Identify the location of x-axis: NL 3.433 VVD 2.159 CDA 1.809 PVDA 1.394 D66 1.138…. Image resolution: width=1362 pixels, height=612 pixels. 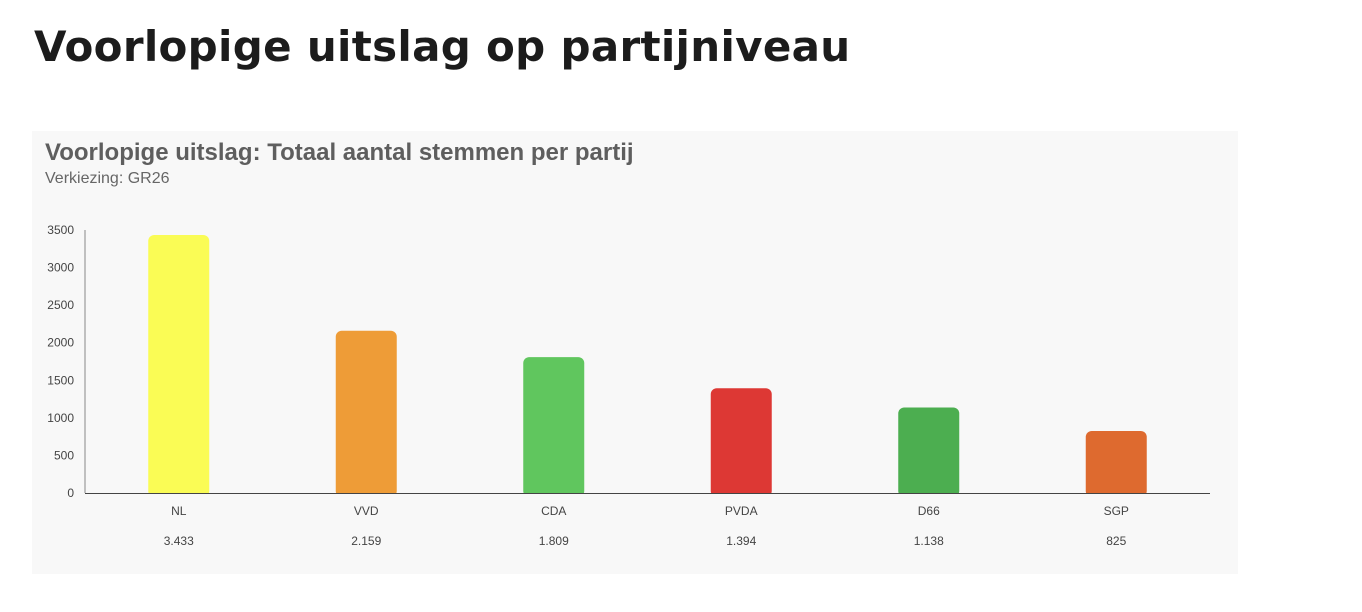
(647, 520).